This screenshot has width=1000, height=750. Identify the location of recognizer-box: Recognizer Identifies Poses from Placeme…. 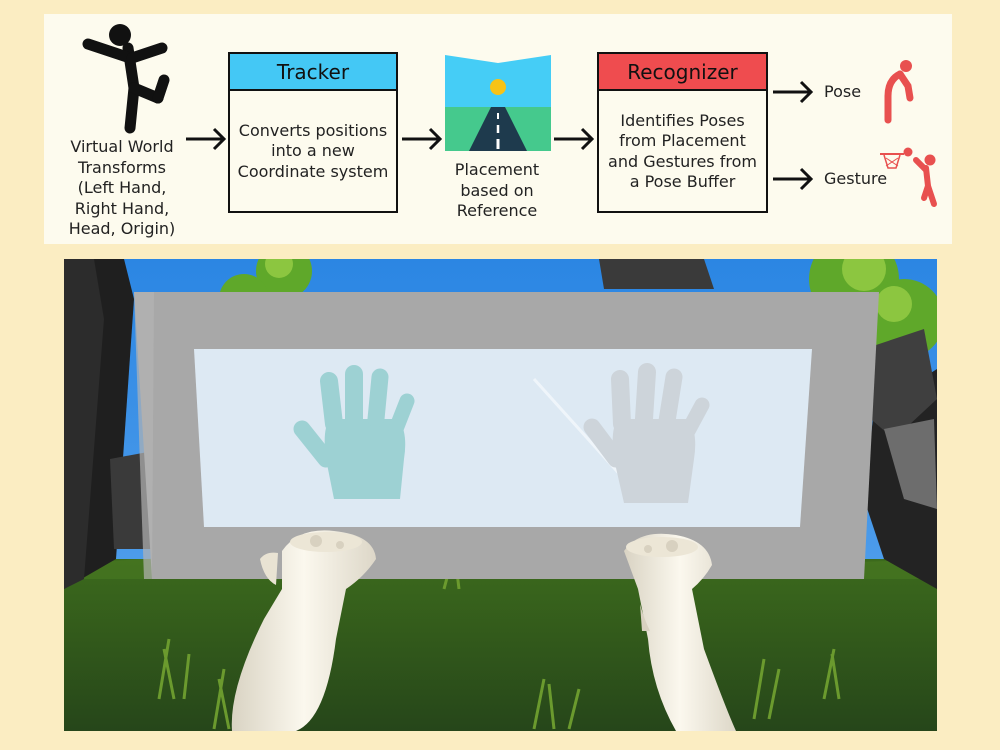
(682, 132).